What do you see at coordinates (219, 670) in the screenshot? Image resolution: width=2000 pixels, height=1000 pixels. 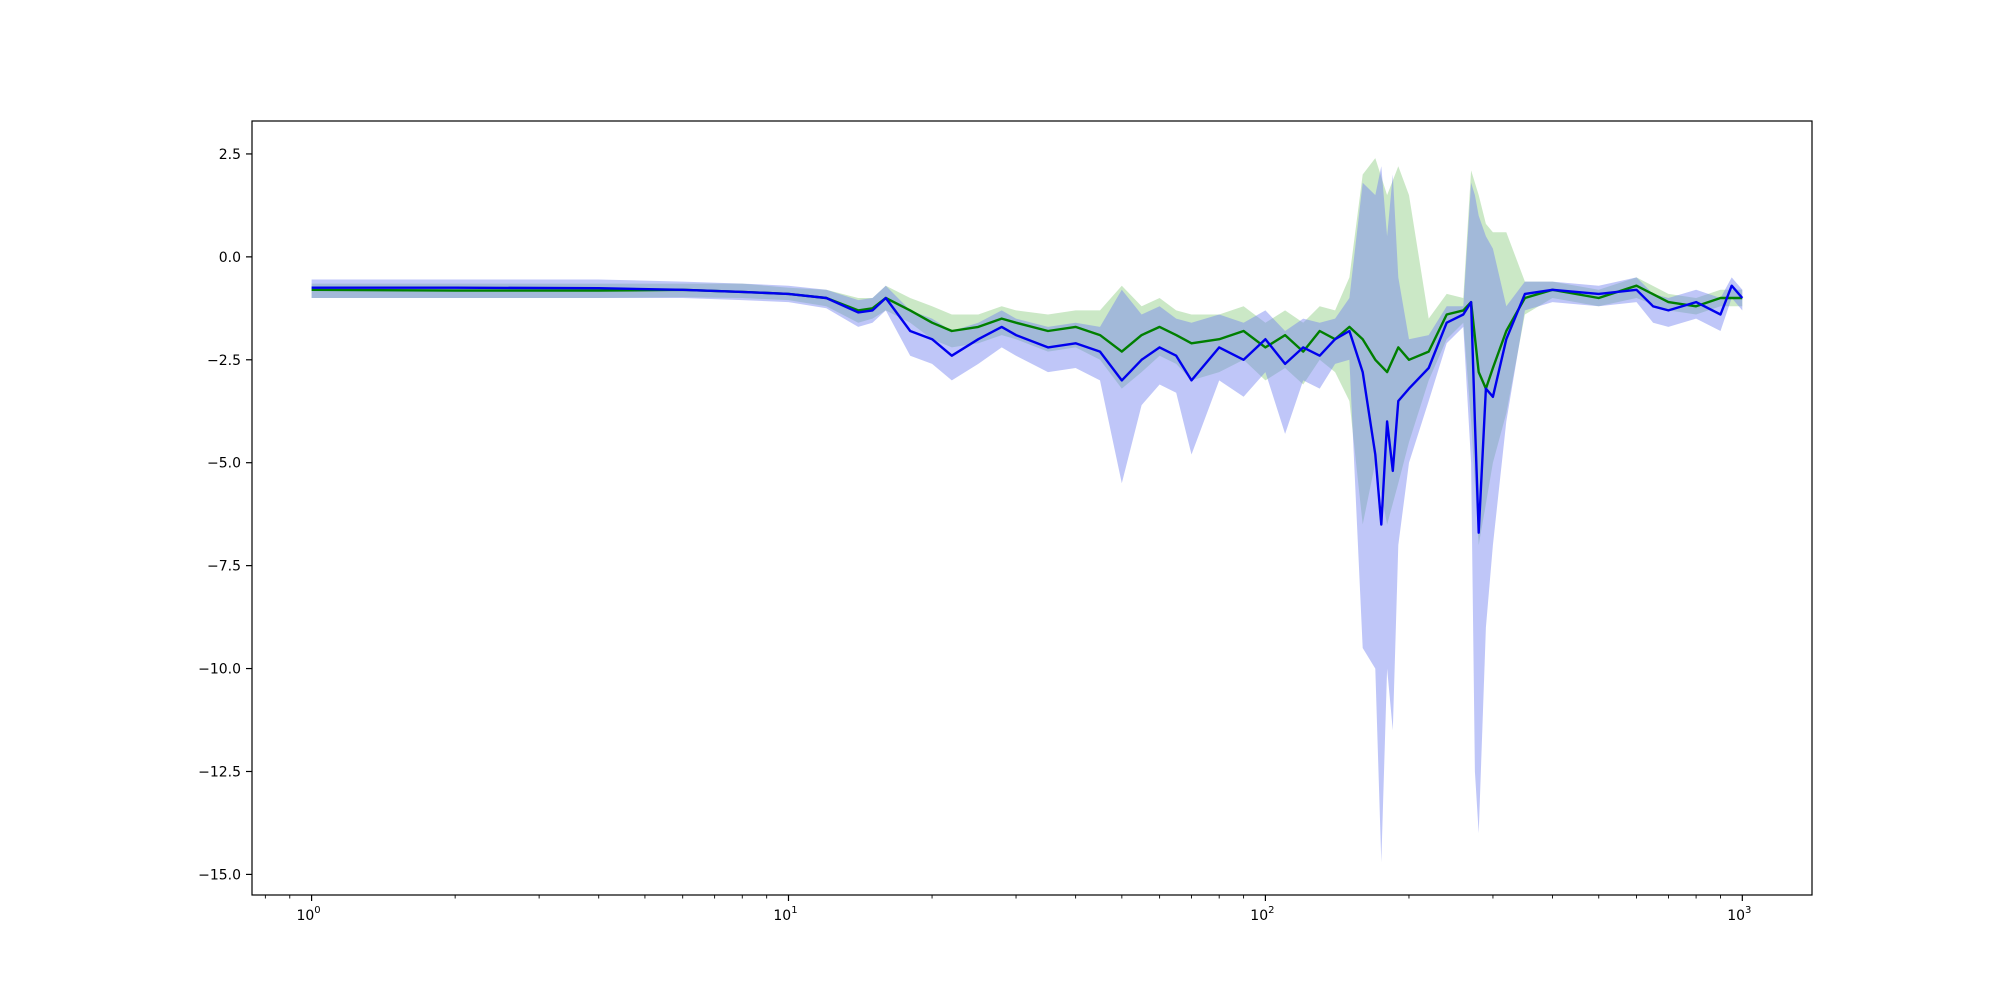 I see `y-tick-label: −10.0` at bounding box center [219, 670].